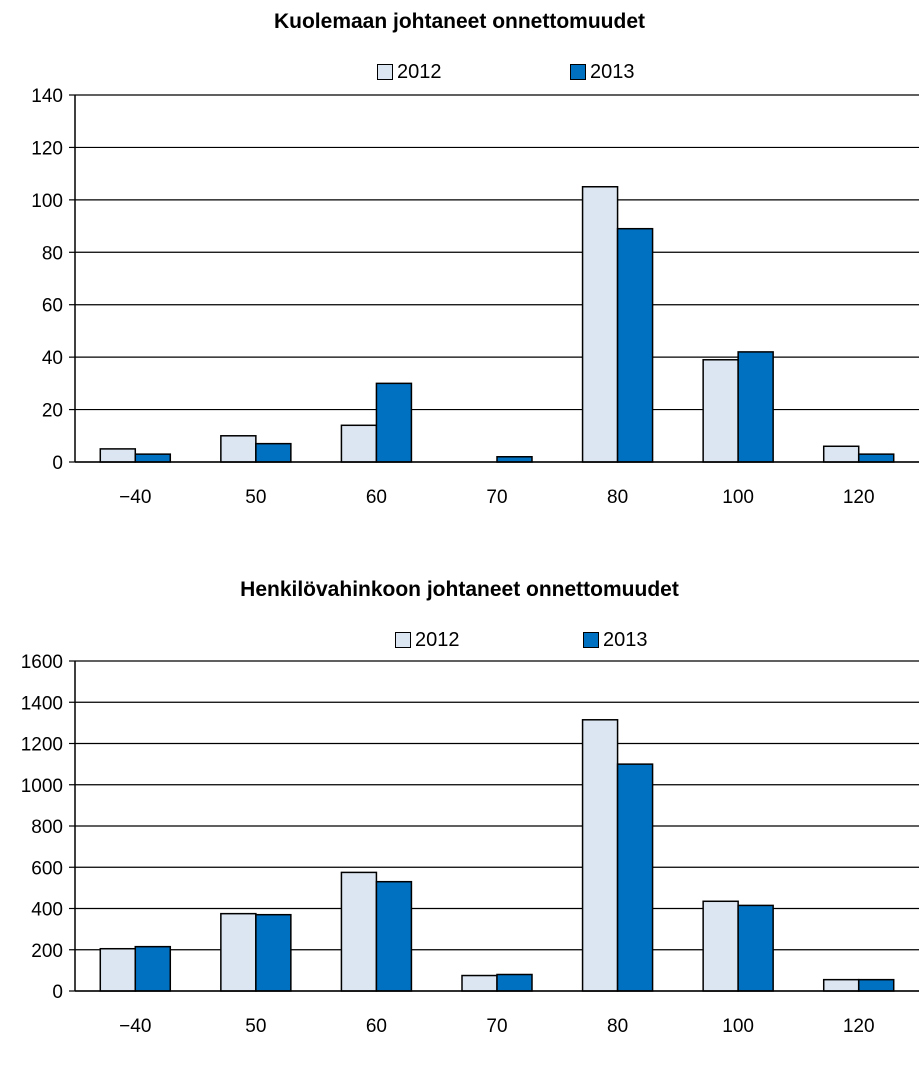  Describe the element at coordinates (47, 148) in the screenshot. I see `y-tick-label: 120` at that location.